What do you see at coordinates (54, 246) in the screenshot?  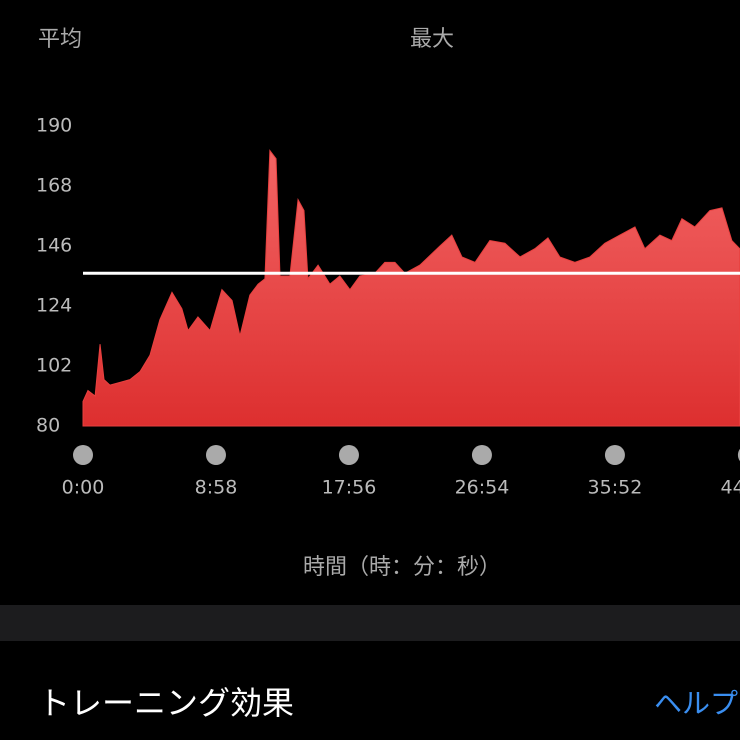 I see `y-tick-label: 146` at bounding box center [54, 246].